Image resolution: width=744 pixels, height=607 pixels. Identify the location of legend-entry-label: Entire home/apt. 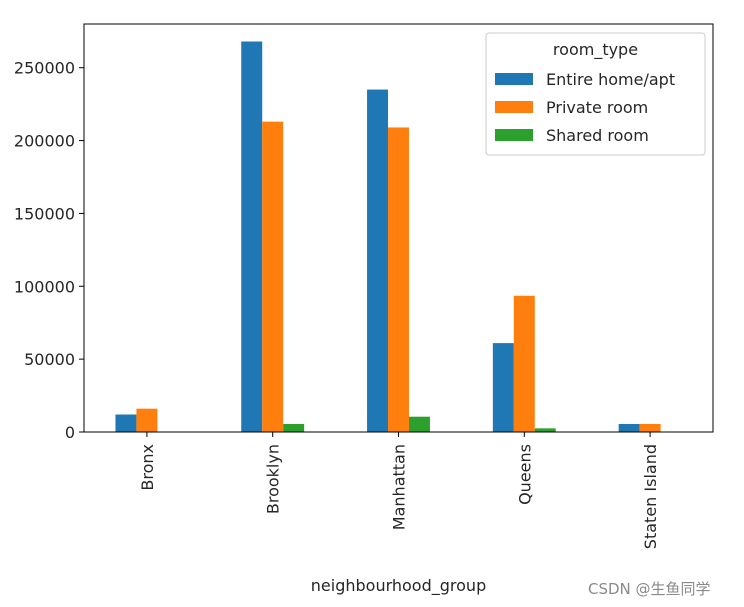
(610, 79).